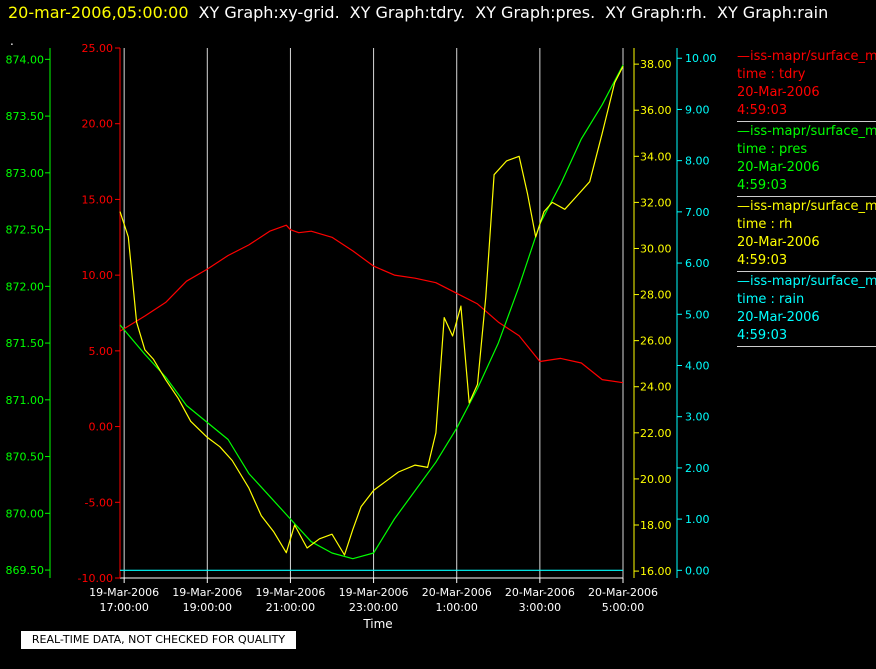 The image size is (876, 669). What do you see at coordinates (772, 12) in the screenshot?
I see `header-item-rain: XY Graph:rain` at bounding box center [772, 12].